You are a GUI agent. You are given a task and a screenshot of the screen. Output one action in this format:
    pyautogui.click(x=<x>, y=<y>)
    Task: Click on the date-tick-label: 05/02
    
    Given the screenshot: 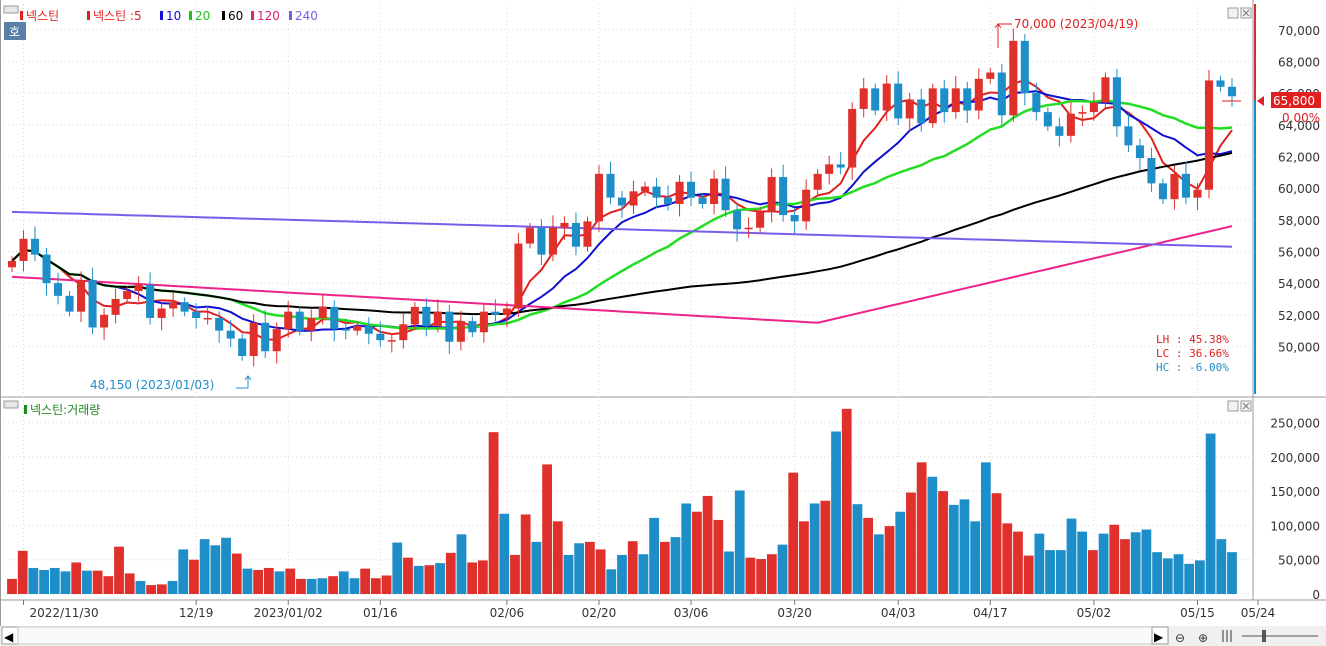 What is the action you would take?
    pyautogui.click(x=1094, y=613)
    